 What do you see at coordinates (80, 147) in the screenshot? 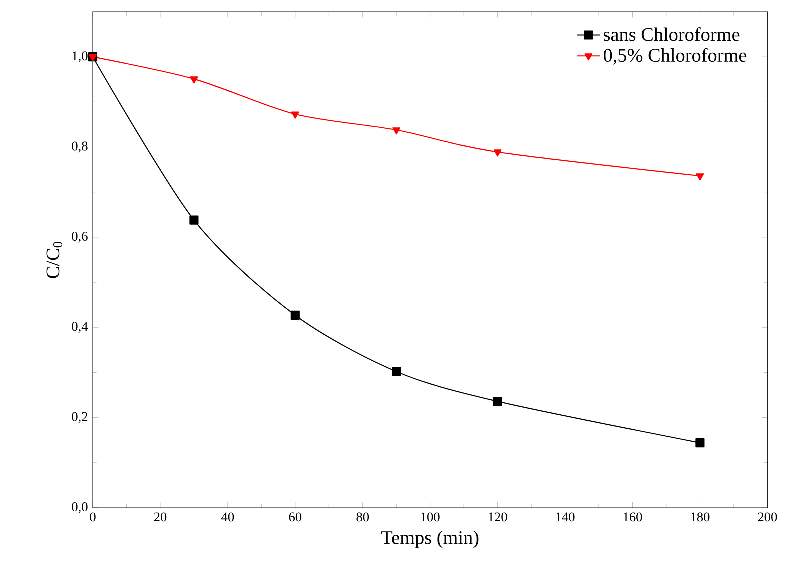
I see `y-tick-label: 0,8` at bounding box center [80, 147].